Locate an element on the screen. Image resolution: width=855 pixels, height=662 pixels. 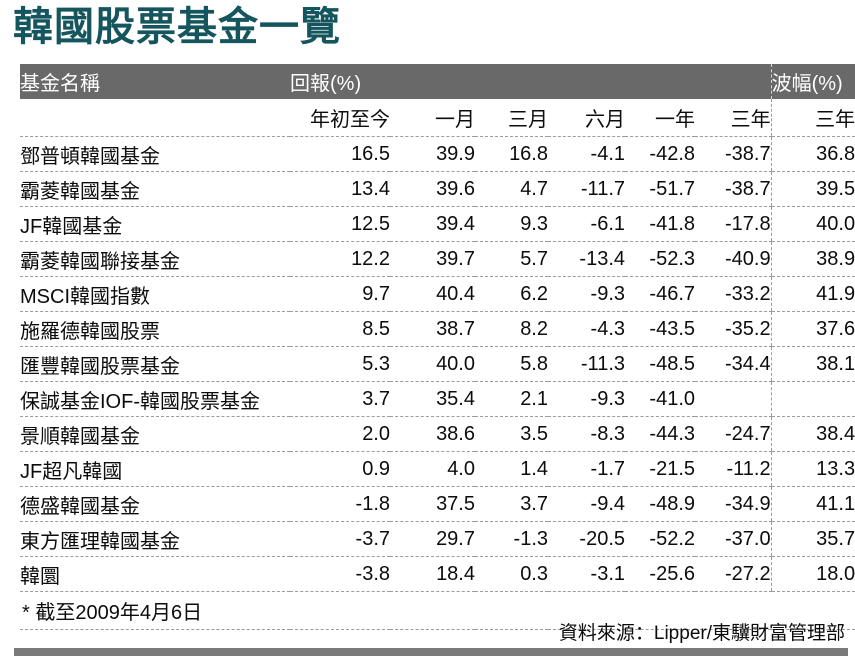
value-cell: -11.2 is located at coordinates (733, 469).